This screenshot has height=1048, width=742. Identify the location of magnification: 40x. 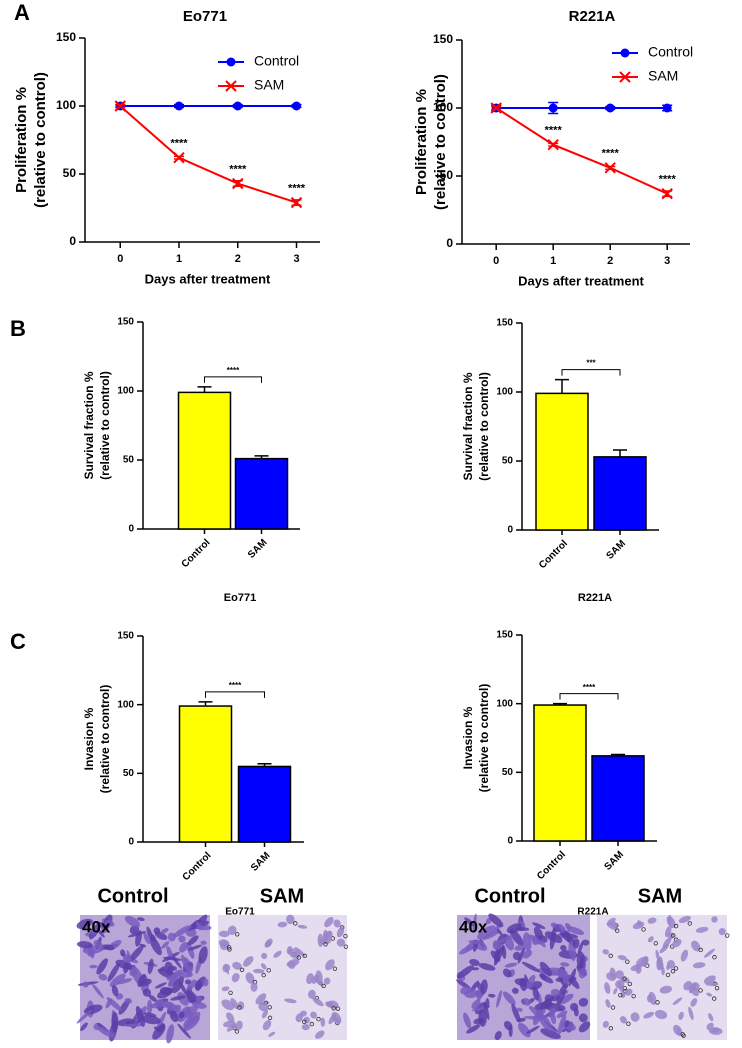
(96, 926).